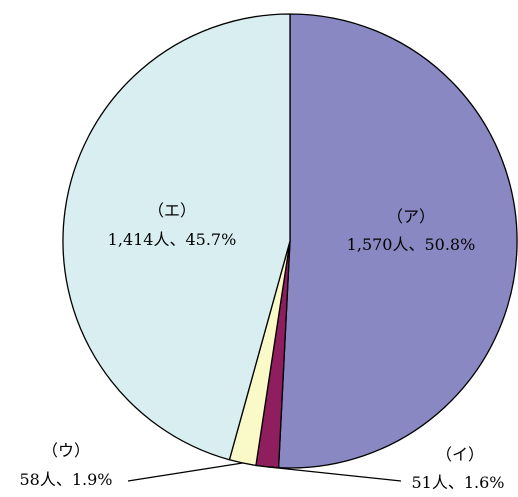  What do you see at coordinates (264, 472) in the screenshot?
I see `leader-lines` at bounding box center [264, 472].